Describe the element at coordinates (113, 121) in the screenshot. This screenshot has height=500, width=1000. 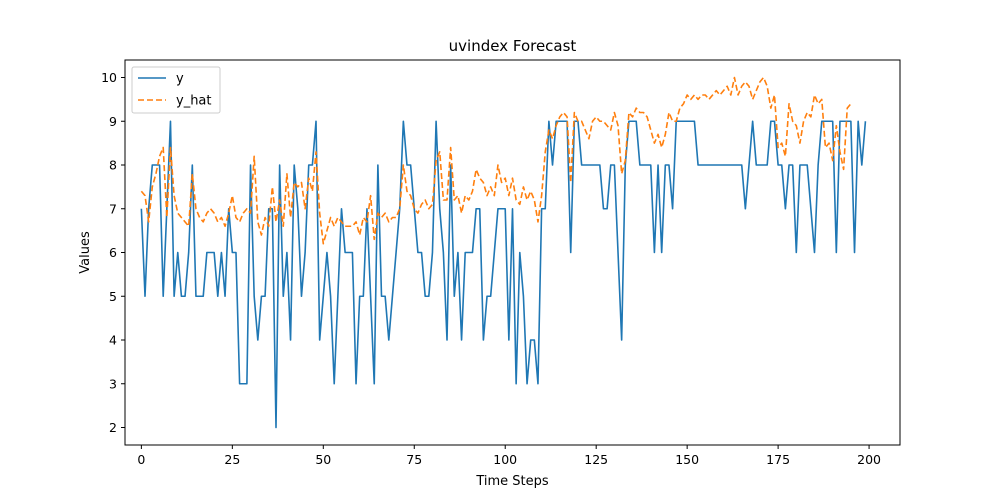
I see `y-tick-label: 9` at that location.